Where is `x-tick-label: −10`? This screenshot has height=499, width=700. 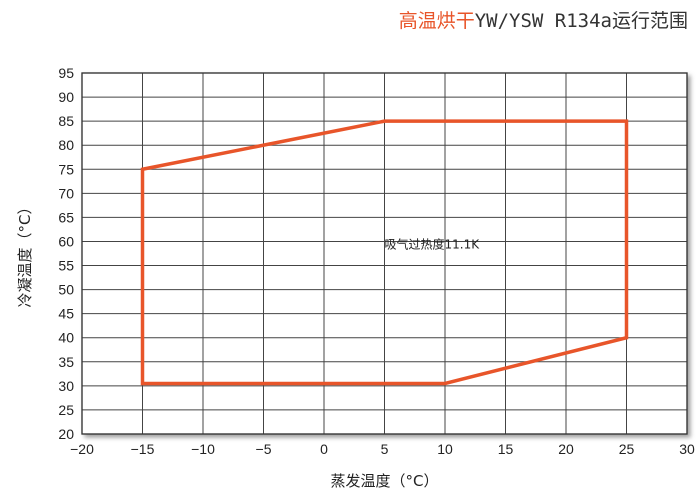 x-tick-label: −10 is located at coordinates (203, 449).